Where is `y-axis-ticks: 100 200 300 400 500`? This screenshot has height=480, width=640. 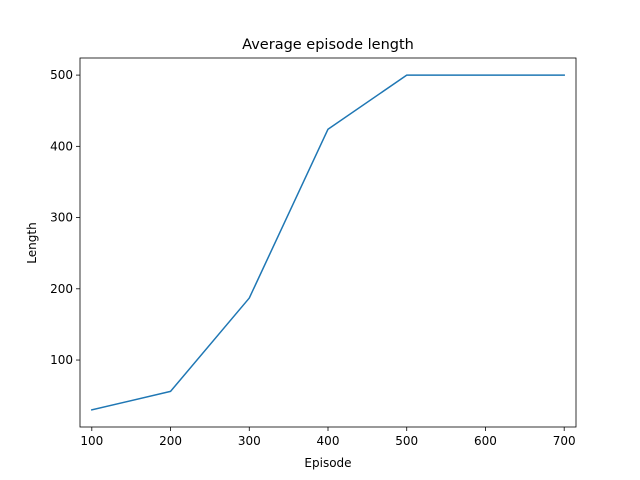 y-axis-ticks: 100 200 300 400 500 is located at coordinates (65, 217).